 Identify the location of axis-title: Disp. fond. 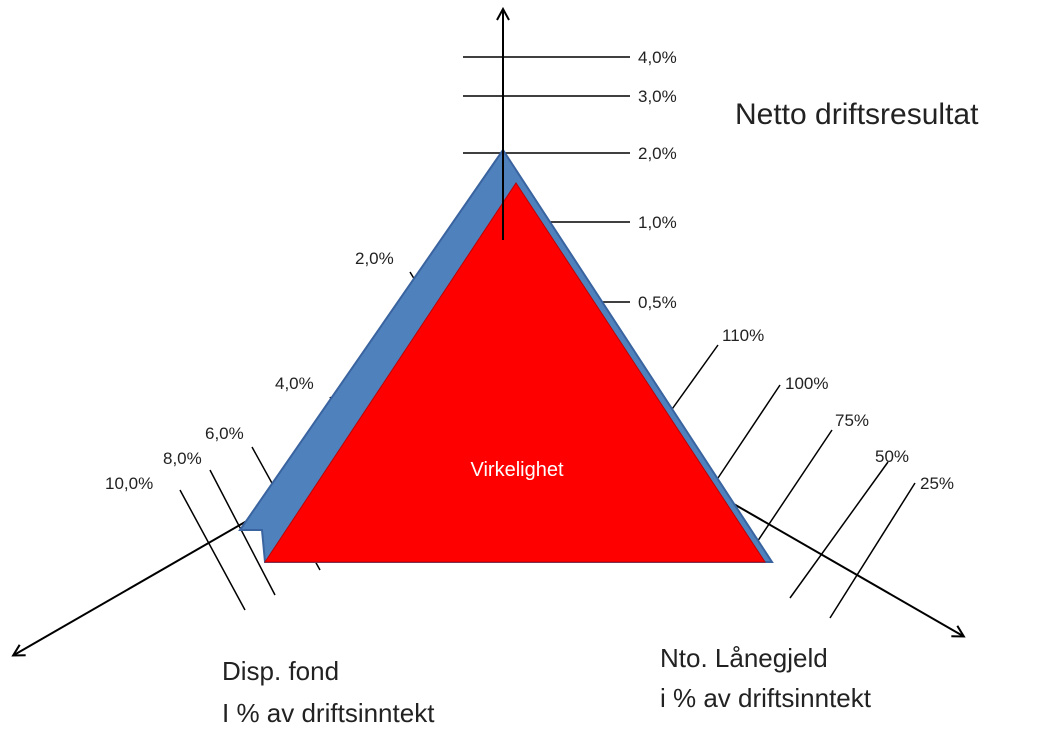
(280, 671).